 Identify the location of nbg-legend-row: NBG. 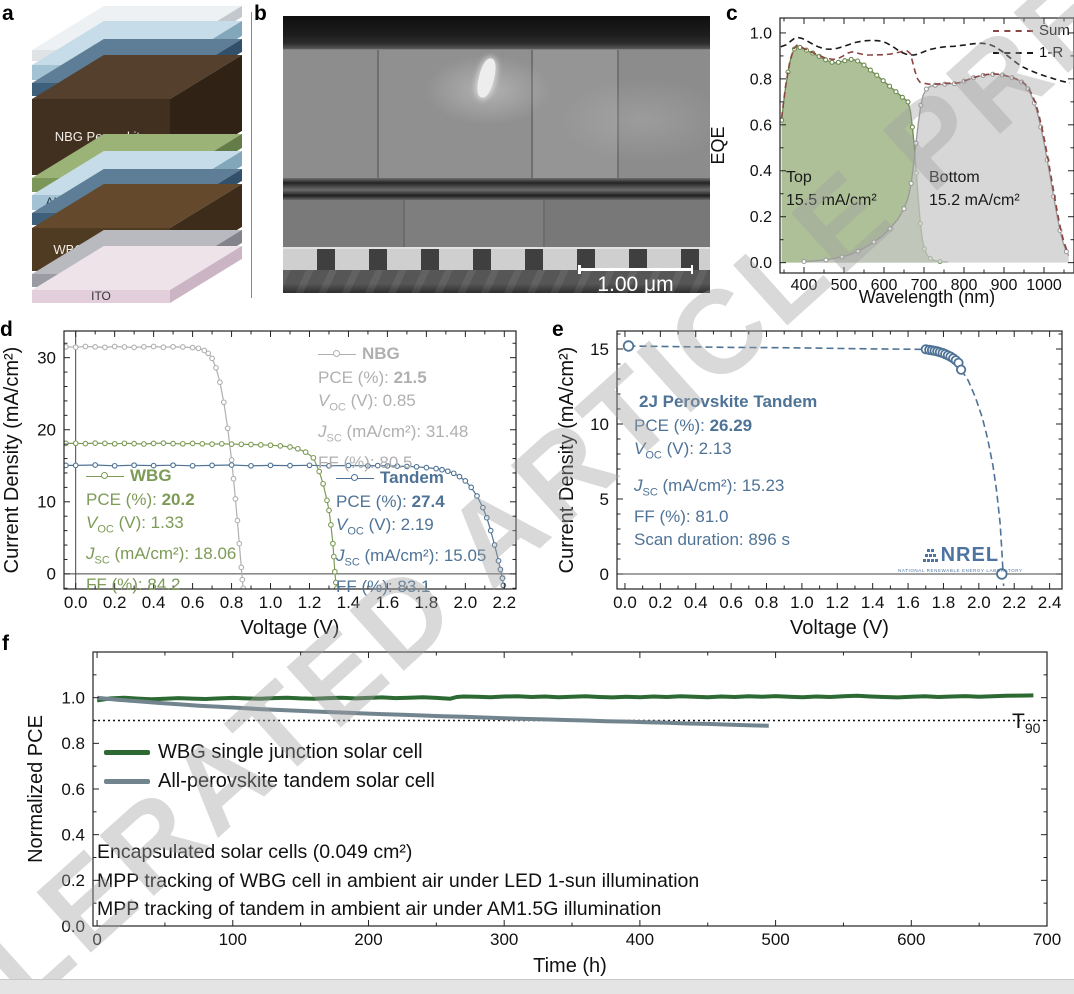
(393, 354).